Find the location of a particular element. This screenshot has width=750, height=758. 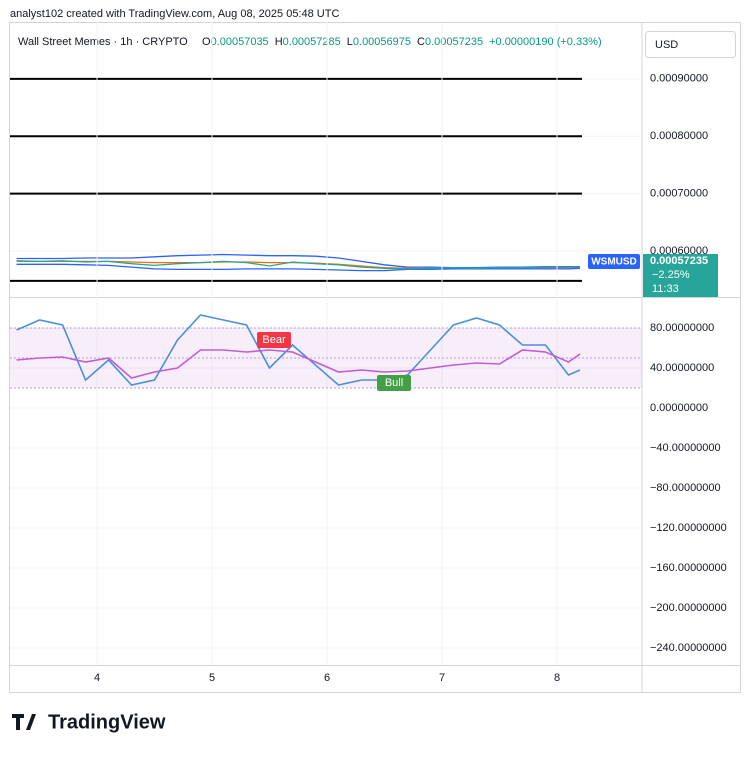

logo-icon is located at coordinates (24, 722).